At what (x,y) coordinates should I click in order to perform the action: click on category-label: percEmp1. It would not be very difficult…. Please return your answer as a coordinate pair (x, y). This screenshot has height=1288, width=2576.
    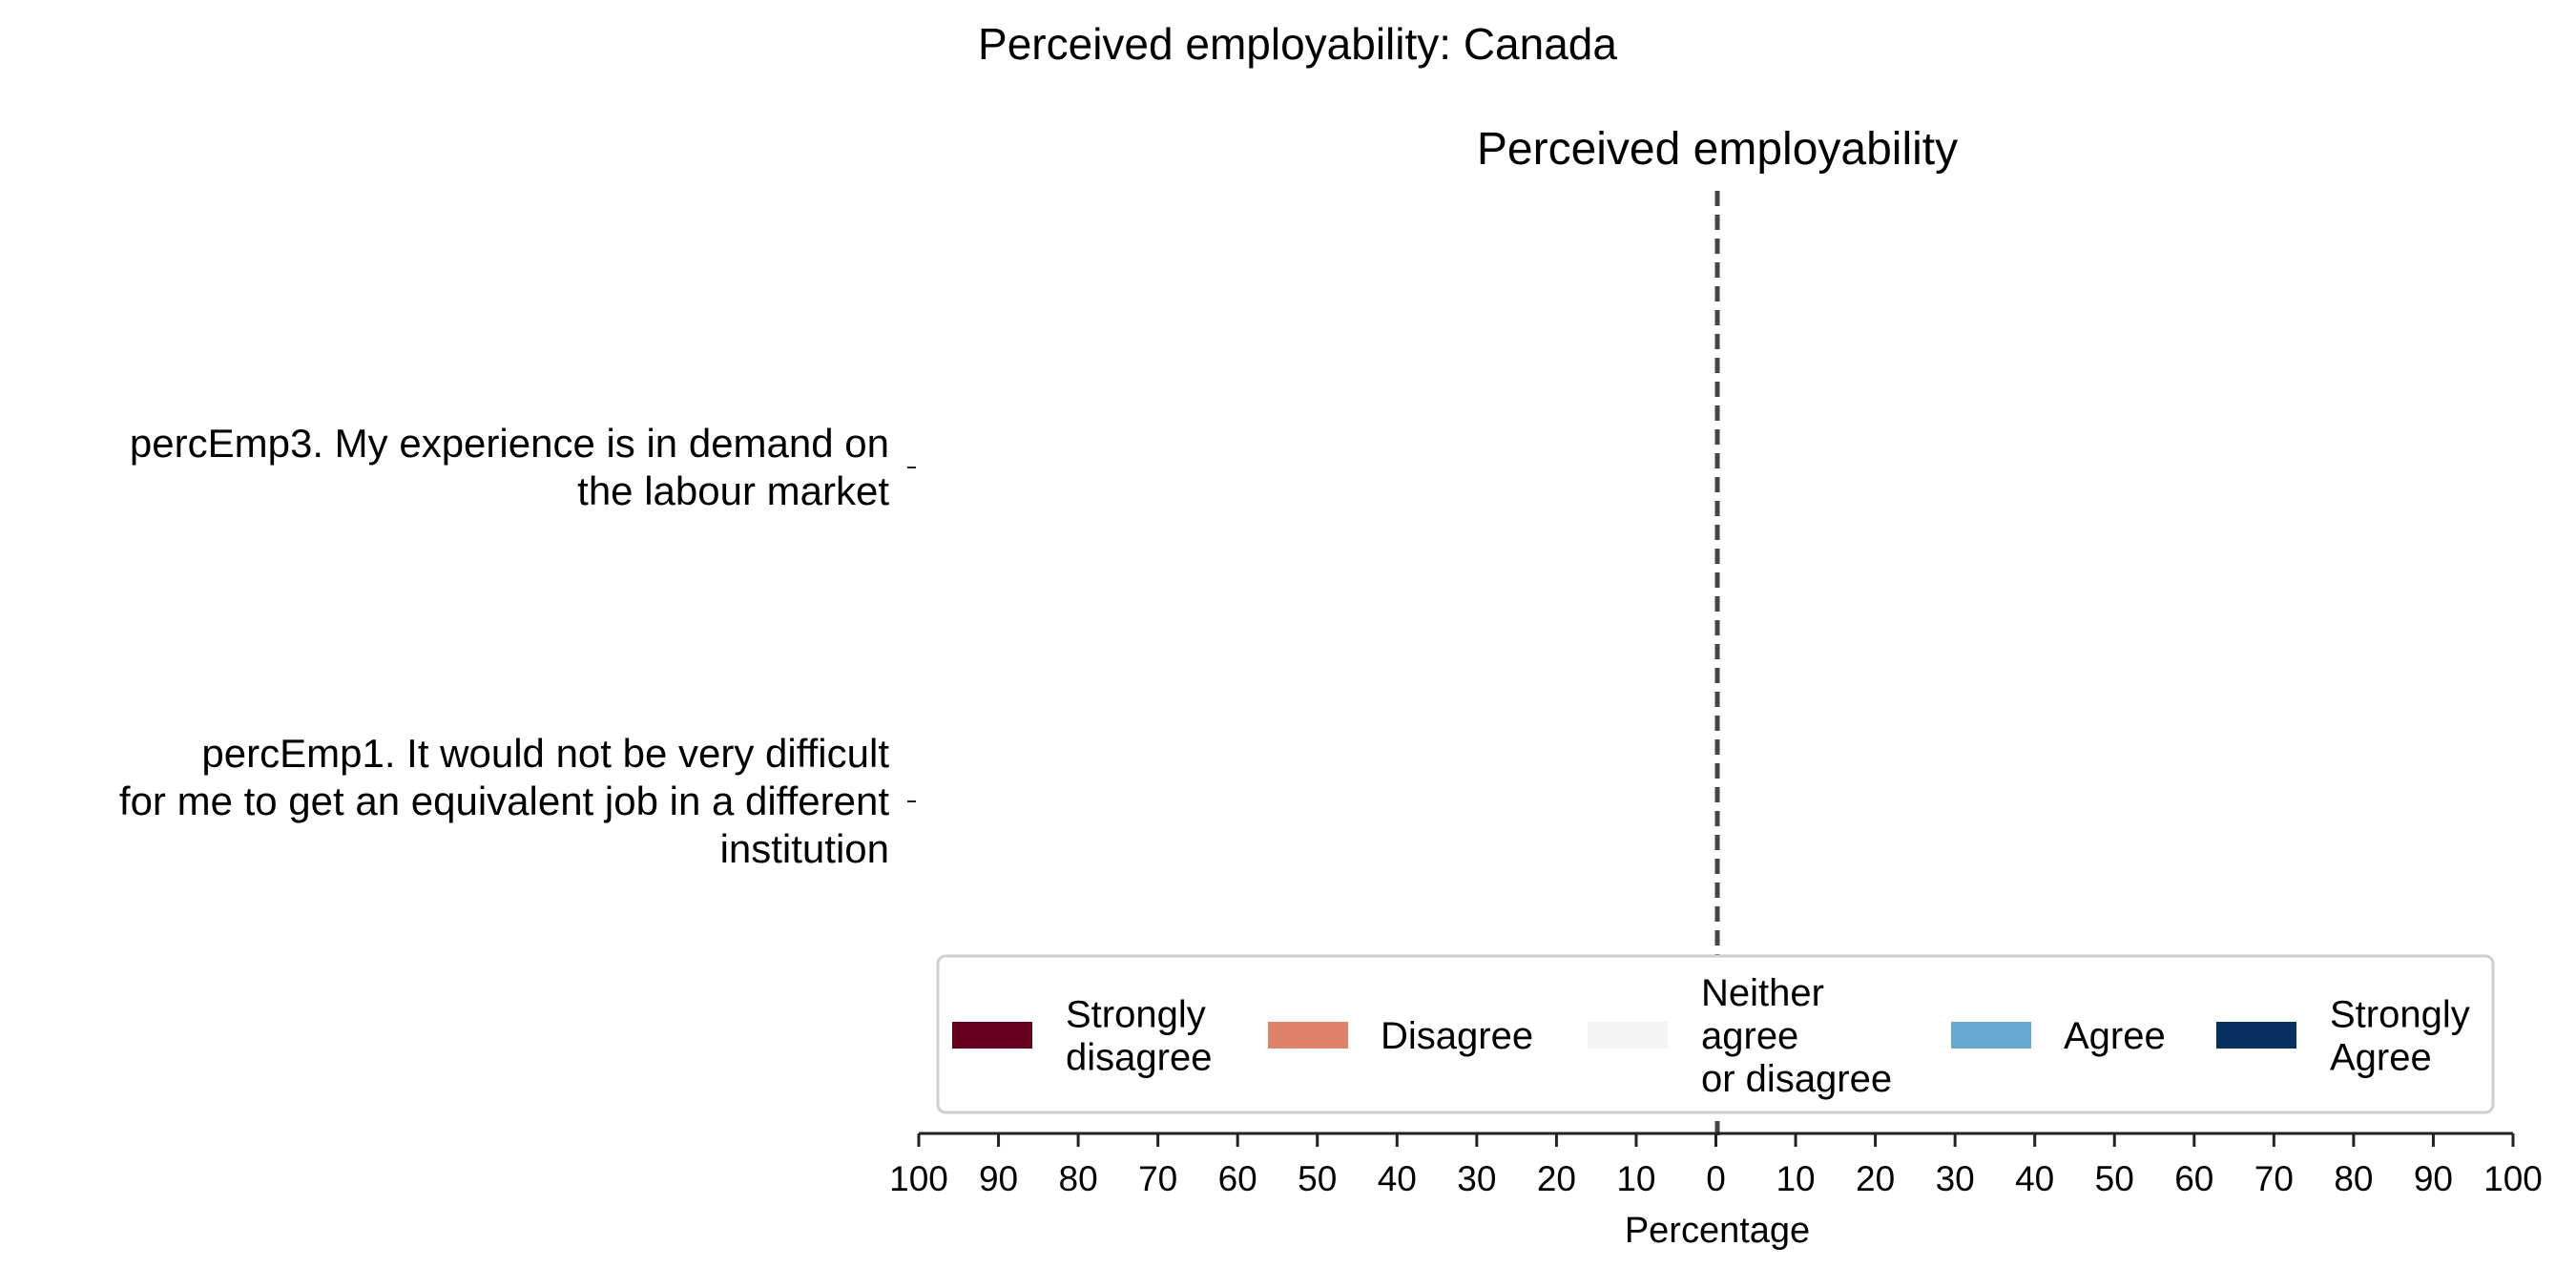
    Looking at the image, I should click on (504, 801).